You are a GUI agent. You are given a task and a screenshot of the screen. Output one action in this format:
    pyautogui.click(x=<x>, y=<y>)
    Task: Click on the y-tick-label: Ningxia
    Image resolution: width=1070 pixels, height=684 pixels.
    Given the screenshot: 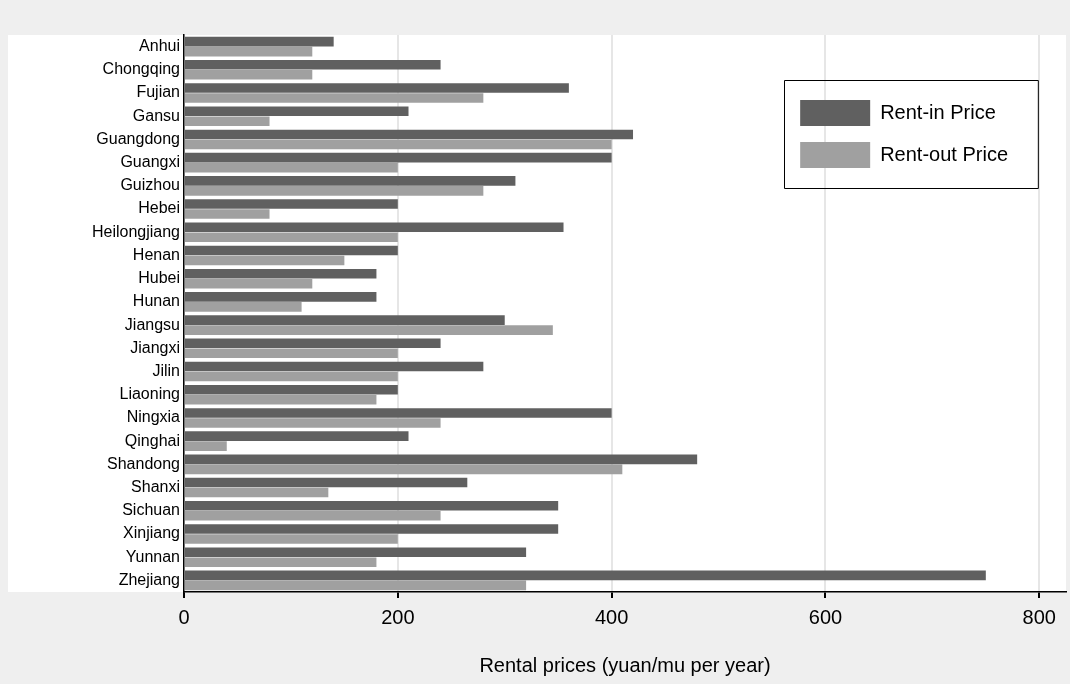 What is the action you would take?
    pyautogui.click(x=153, y=417)
    